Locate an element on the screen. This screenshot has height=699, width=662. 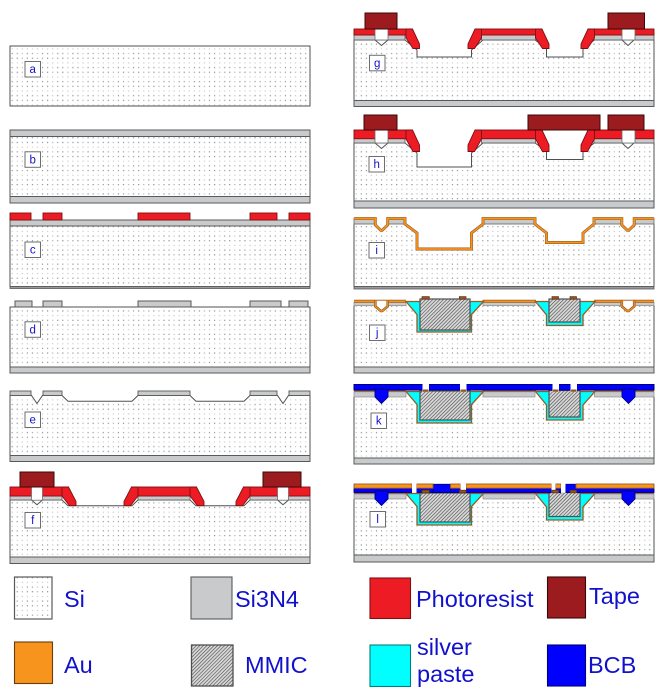
svg-text: l is located at coordinates (377, 520).